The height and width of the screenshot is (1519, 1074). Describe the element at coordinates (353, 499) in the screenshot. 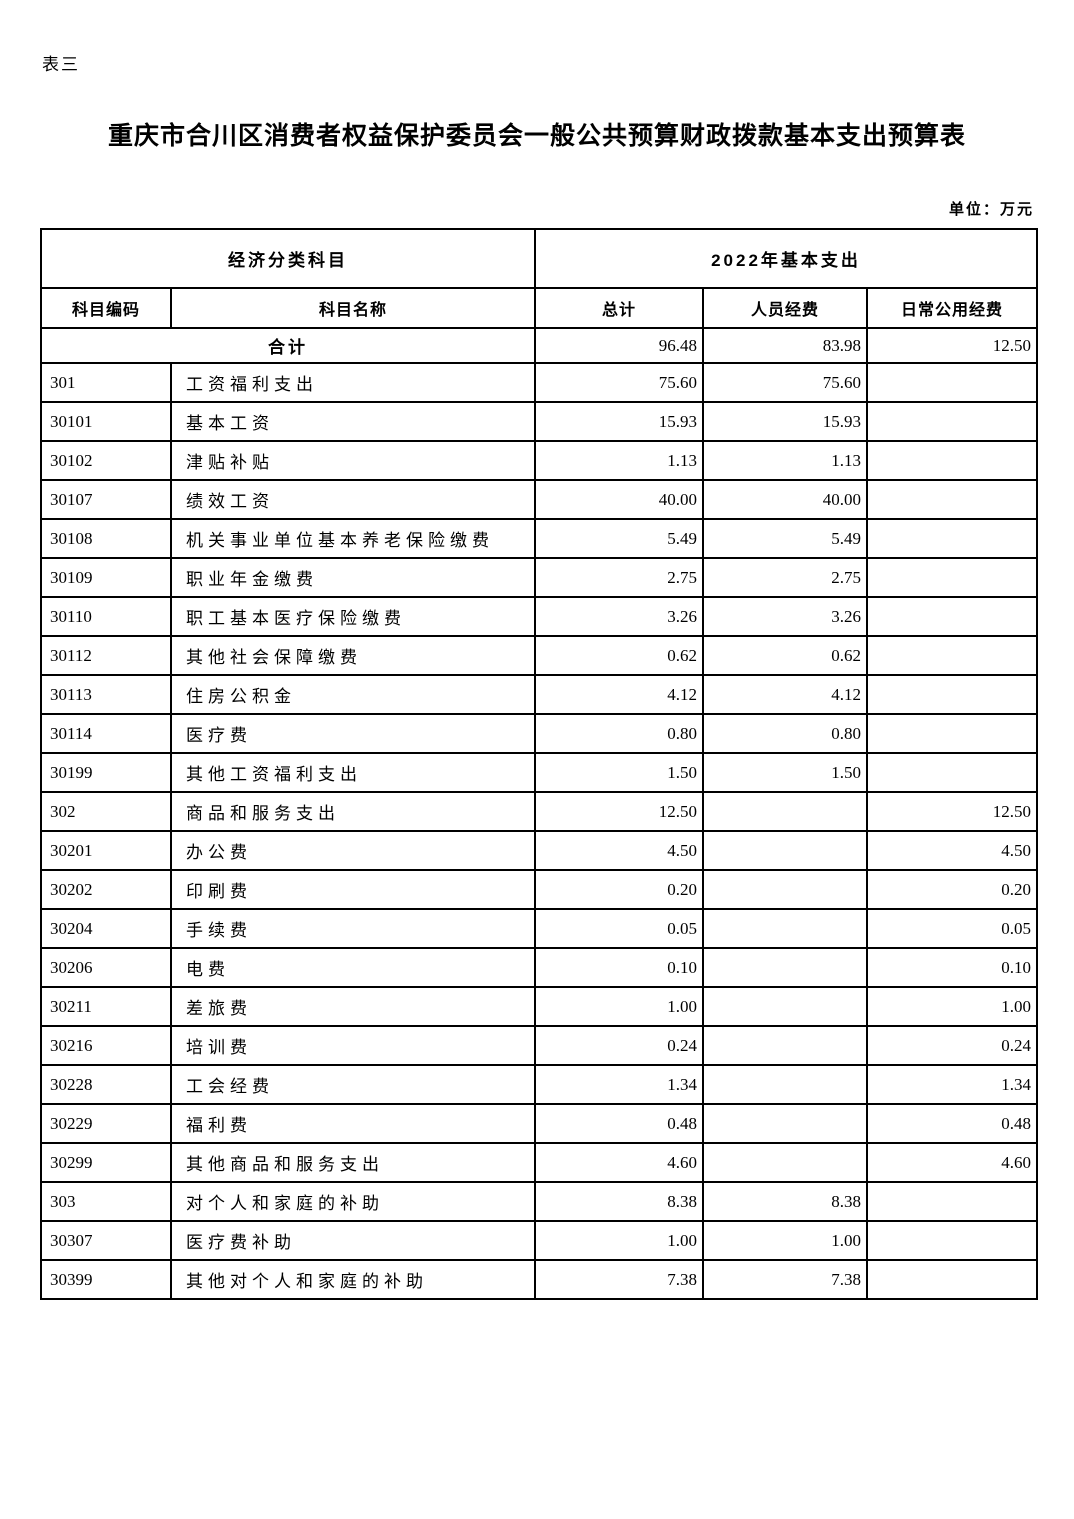

I see `cell-subject-name: 绩效工资` at that location.